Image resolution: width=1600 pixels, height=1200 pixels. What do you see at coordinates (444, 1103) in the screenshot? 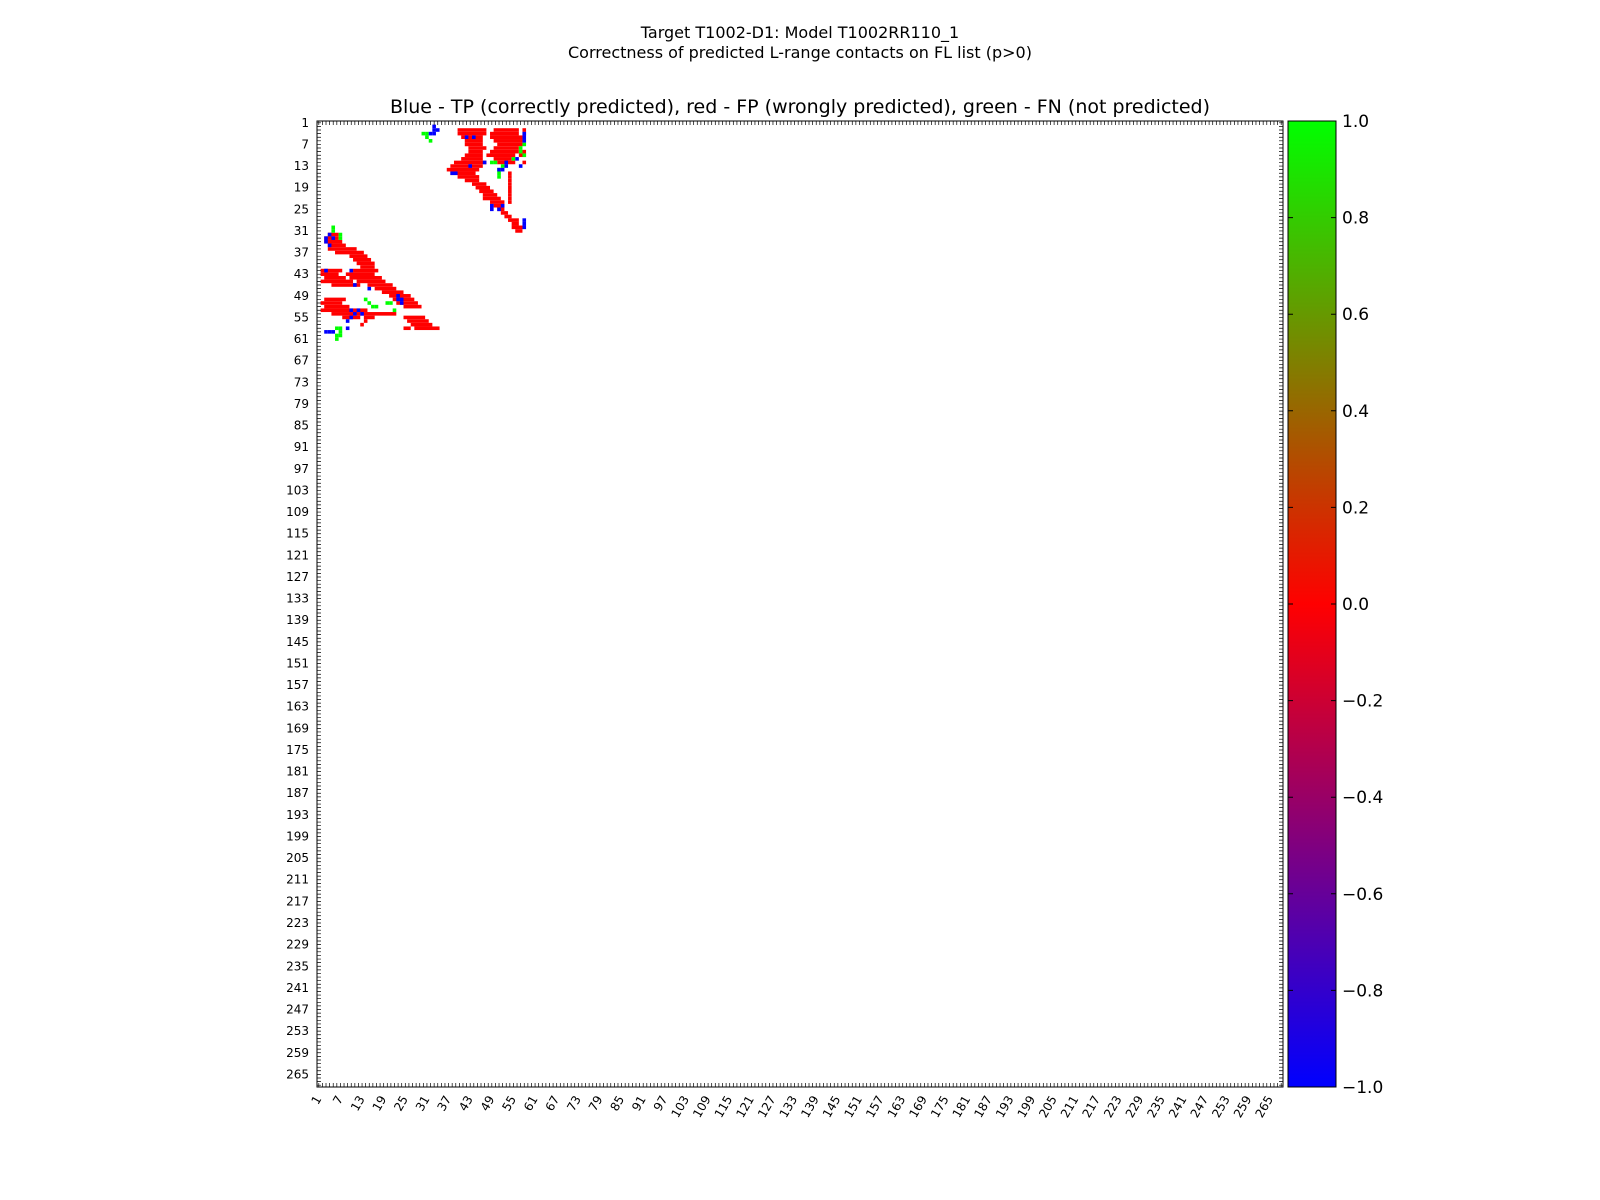
I see `x-tick-label: 37` at bounding box center [444, 1103].